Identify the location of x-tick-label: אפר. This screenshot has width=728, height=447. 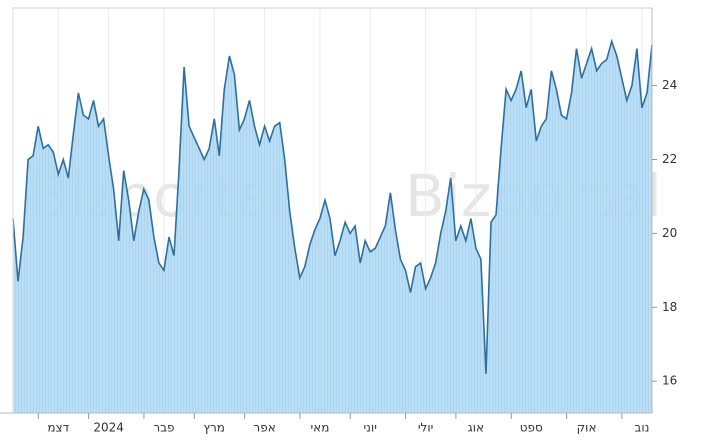
(264, 428).